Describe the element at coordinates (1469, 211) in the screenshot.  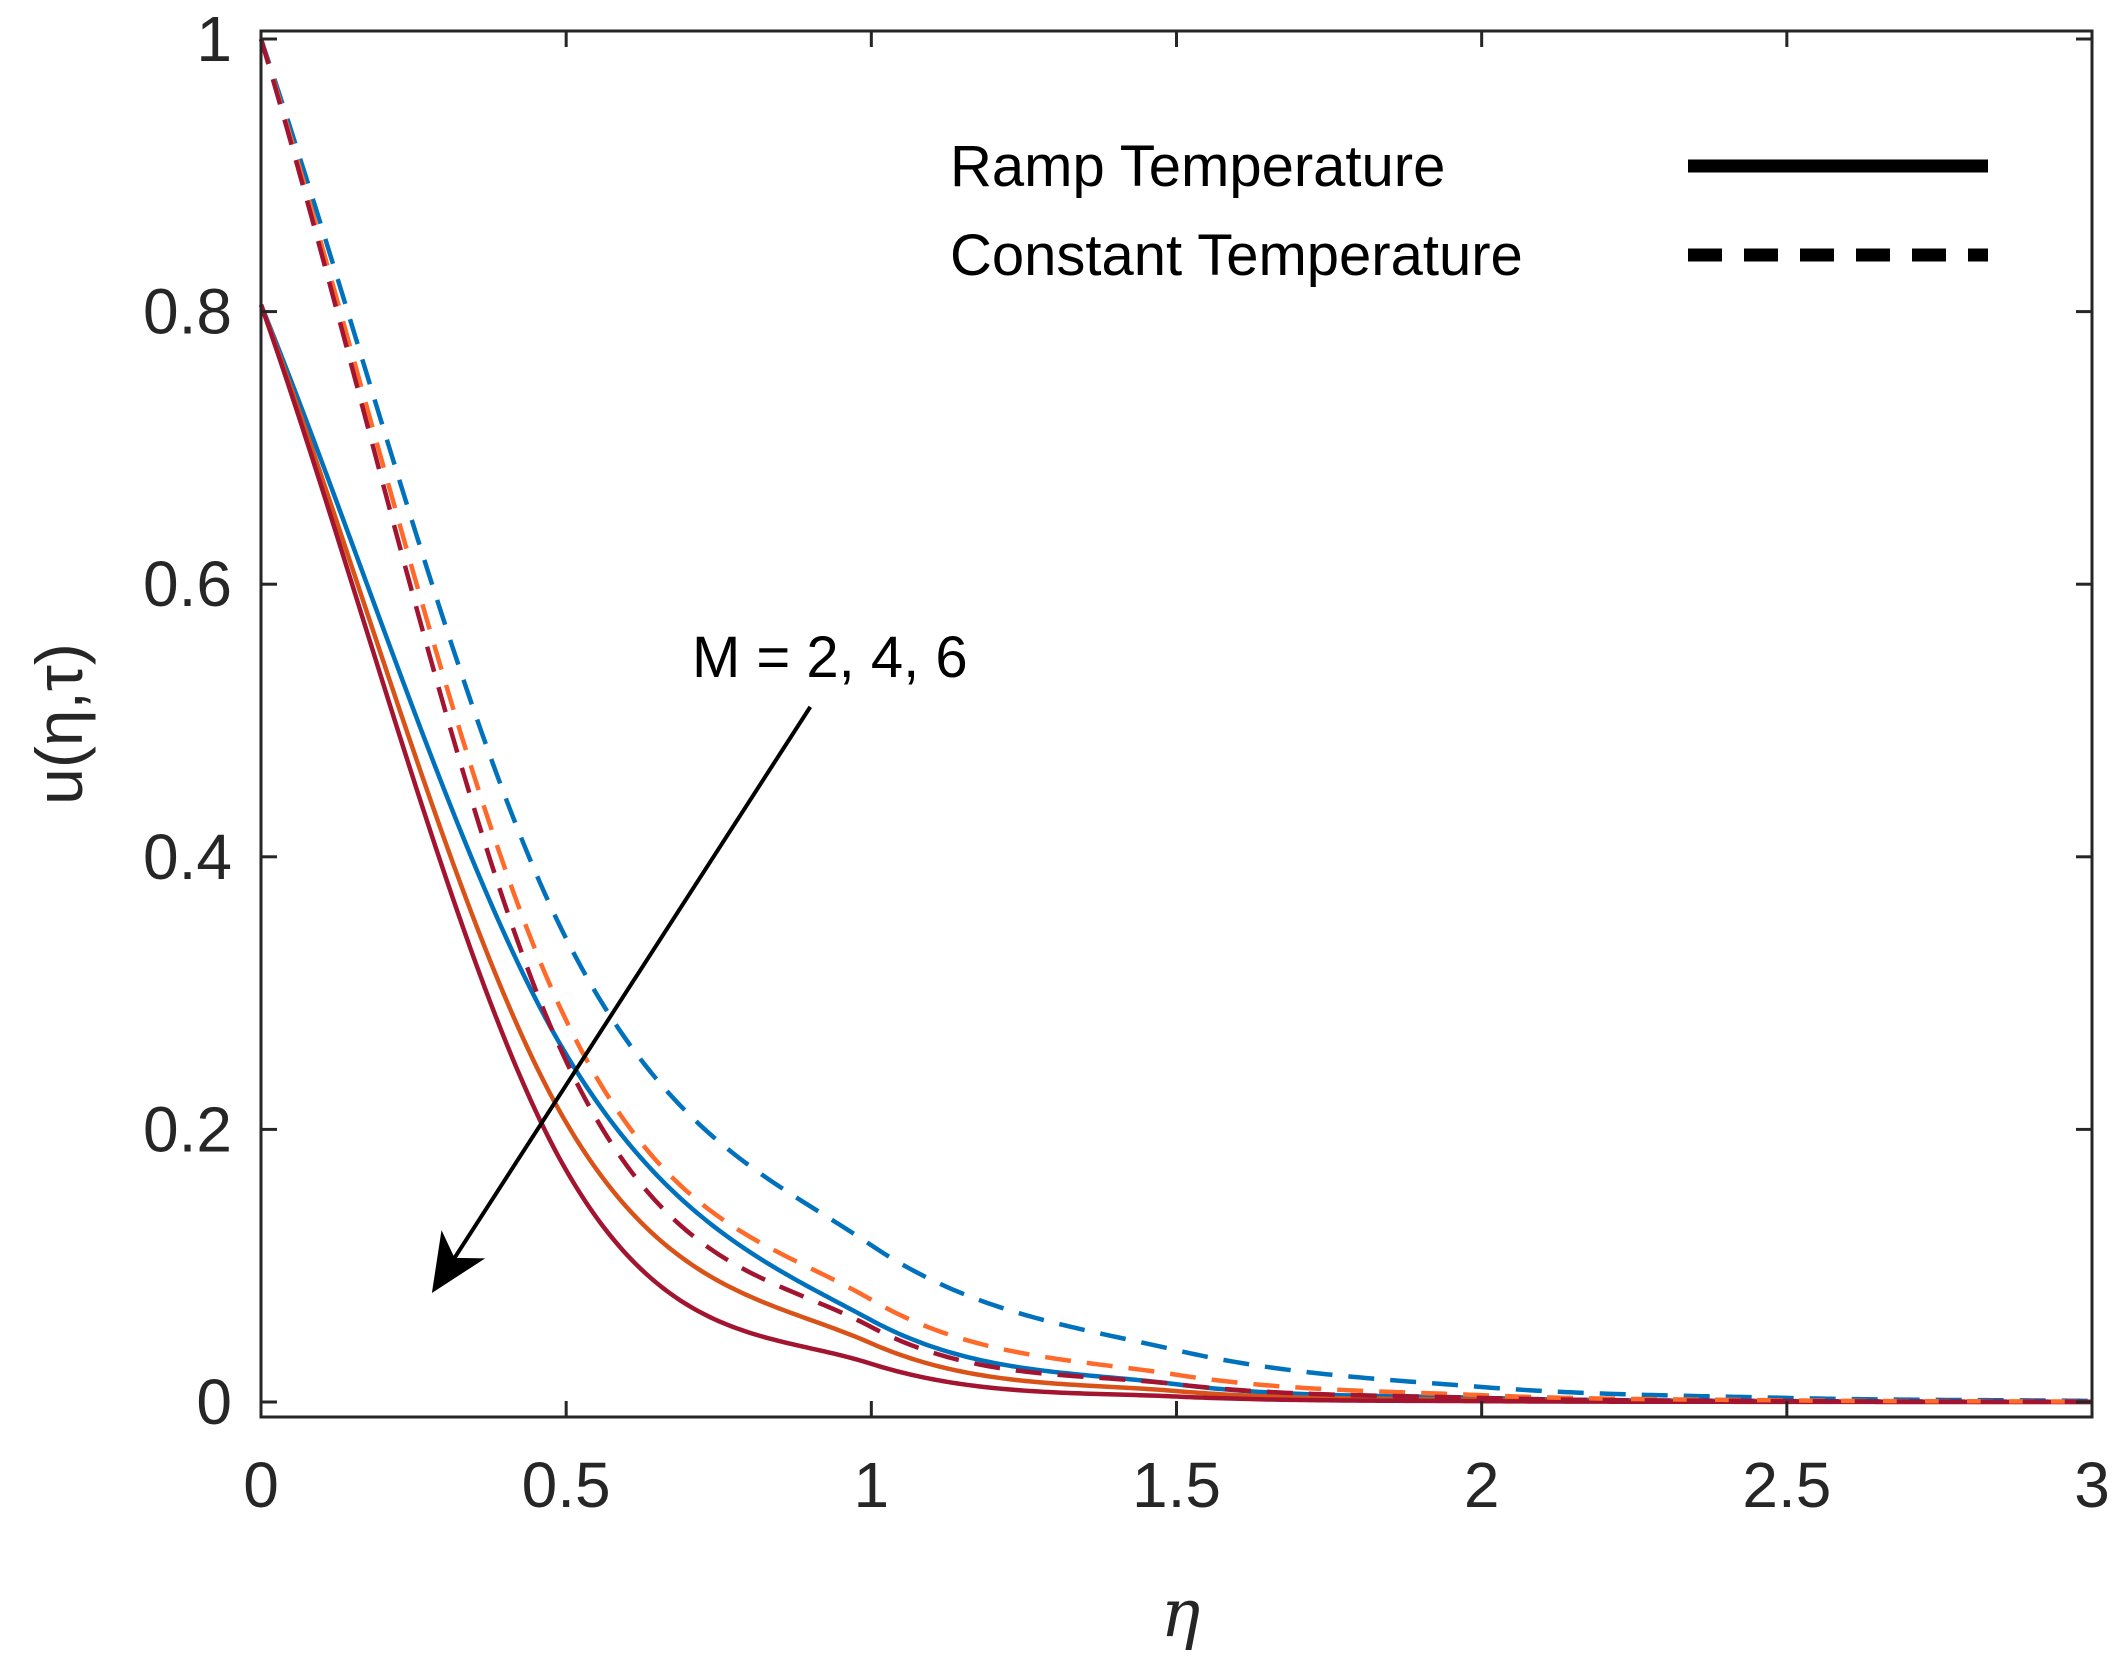
I see `legend: Ramp Temperature Constant Temperature` at that location.